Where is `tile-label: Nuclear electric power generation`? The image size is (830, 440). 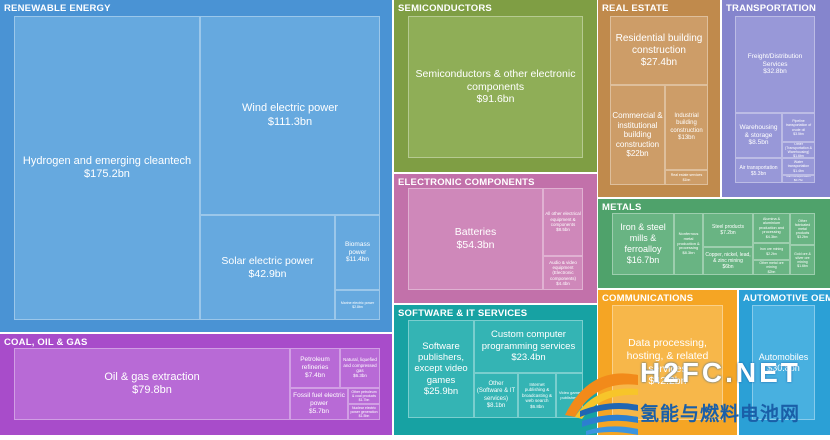
tile-label: Nuclear electric power generation is located at coordinates (364, 409).